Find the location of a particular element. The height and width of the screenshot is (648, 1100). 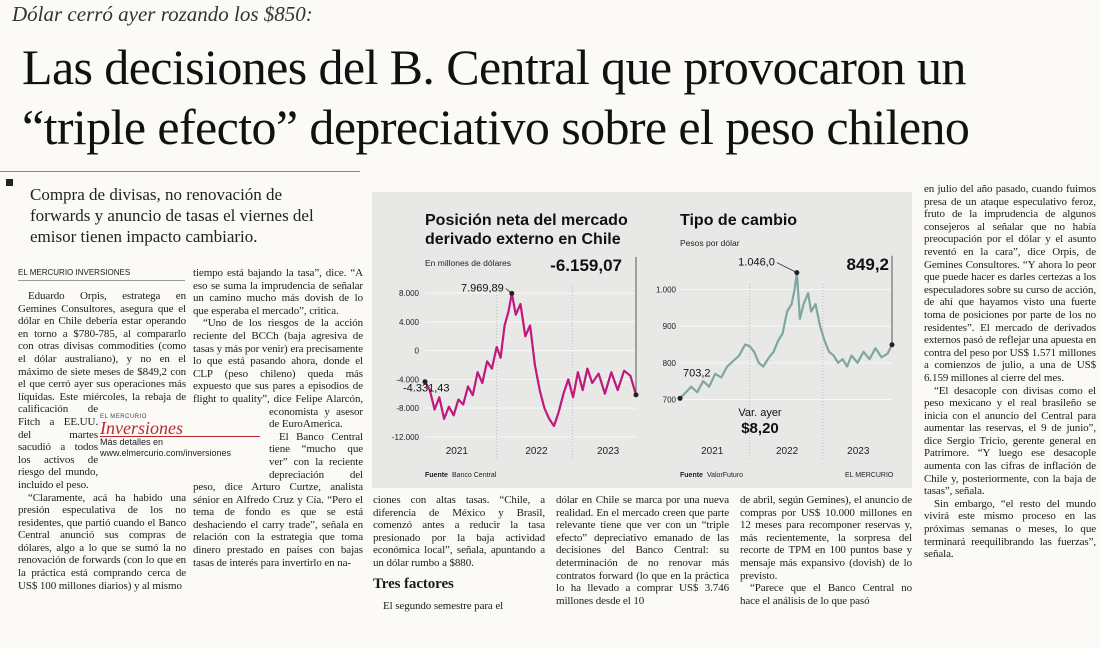

chart-title: Tipo de cambio is located at coordinates (738, 220).